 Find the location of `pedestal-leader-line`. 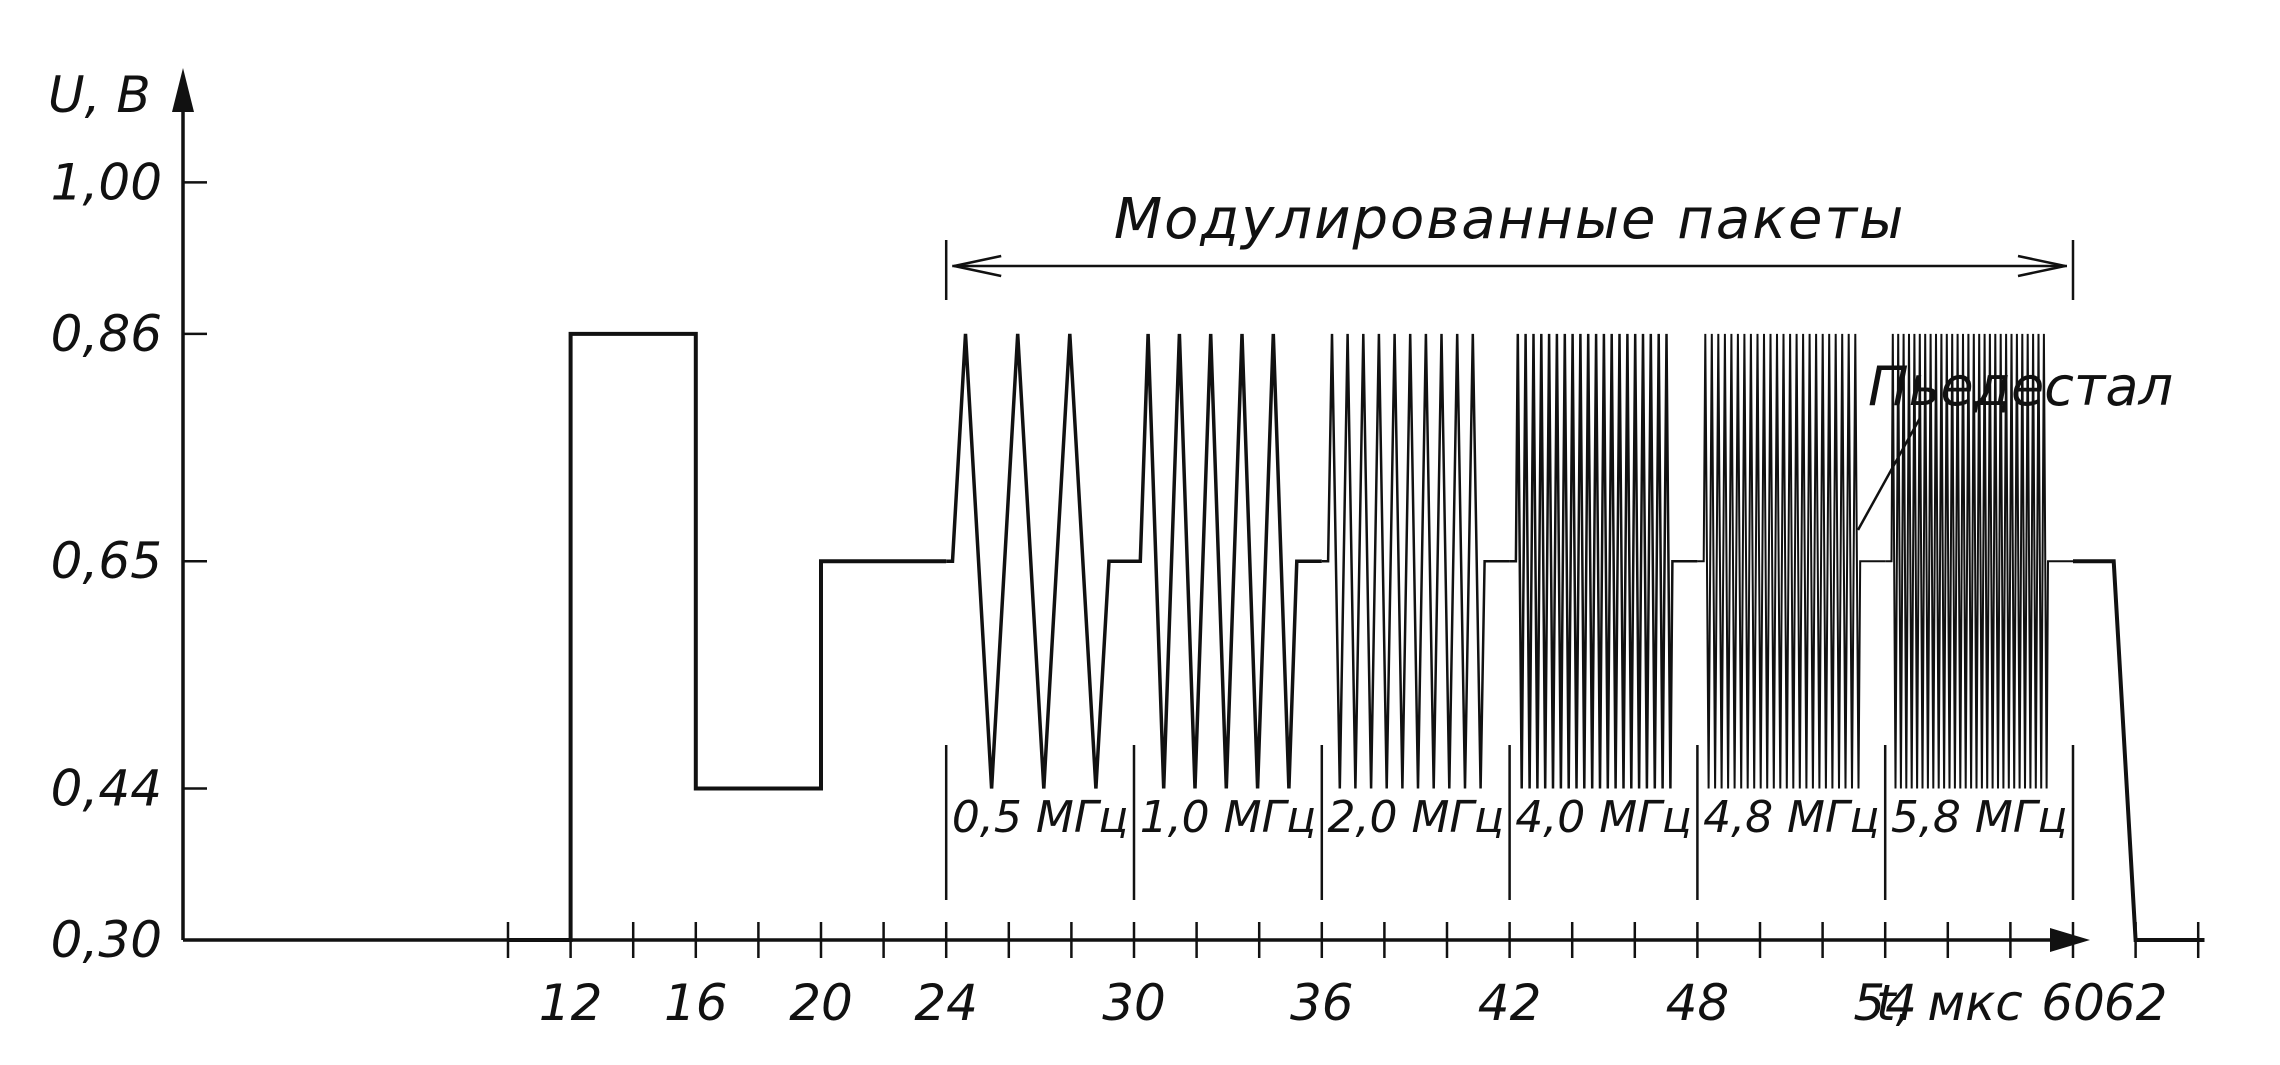

pedestal-leader-line is located at coordinates (1889, 474).